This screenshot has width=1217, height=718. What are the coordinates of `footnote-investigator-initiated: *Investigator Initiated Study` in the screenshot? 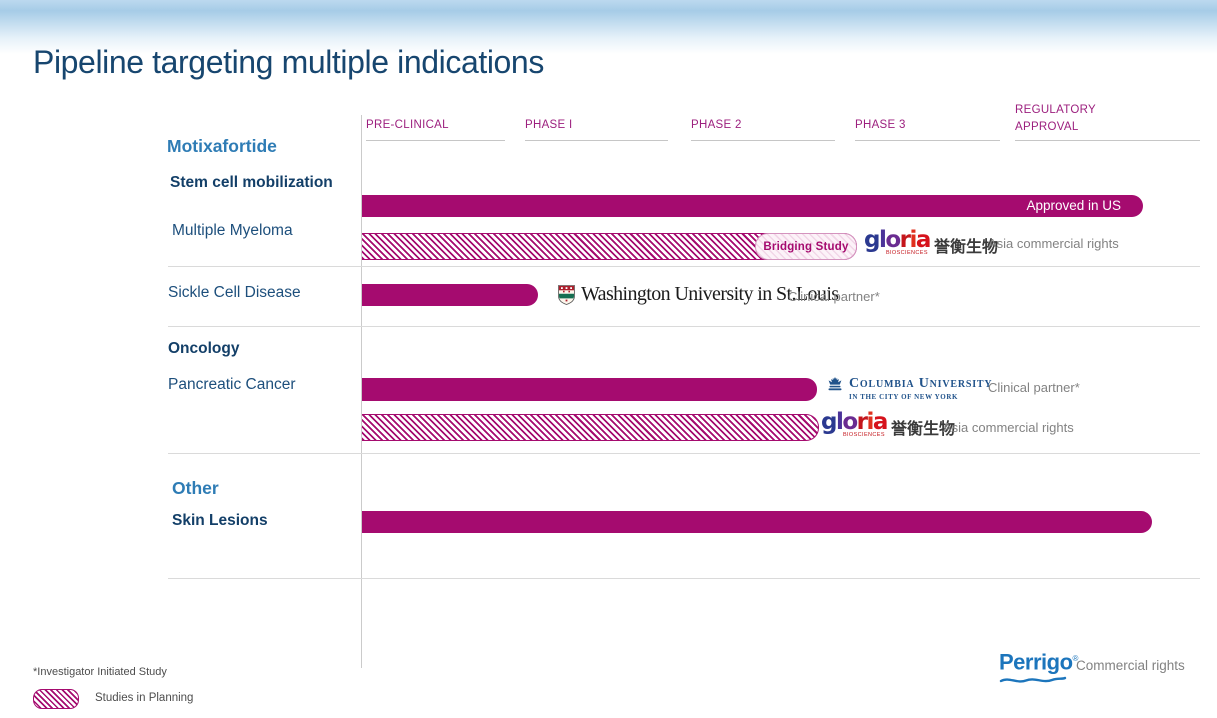 It's located at (100, 672).